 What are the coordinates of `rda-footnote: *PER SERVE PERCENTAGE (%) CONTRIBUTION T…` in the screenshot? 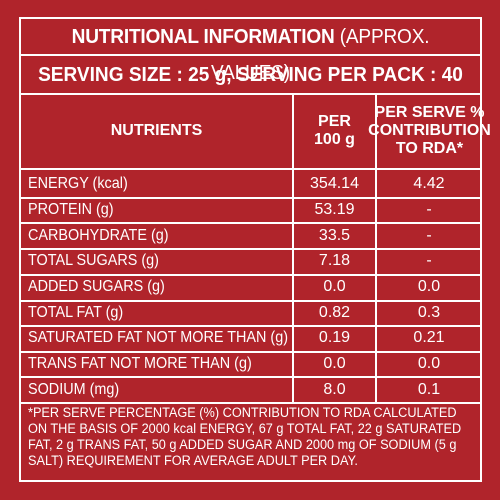 It's located at (245, 436).